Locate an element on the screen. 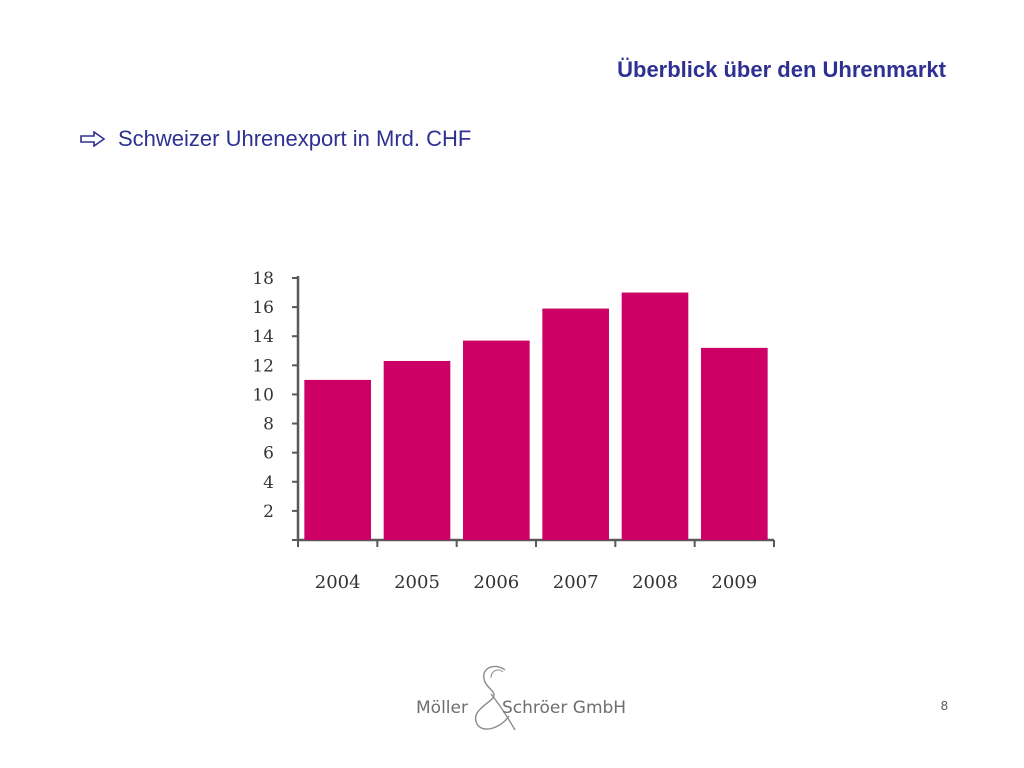 The width and height of the screenshot is (1024, 768). y-tick-label: 6 is located at coordinates (268, 454).